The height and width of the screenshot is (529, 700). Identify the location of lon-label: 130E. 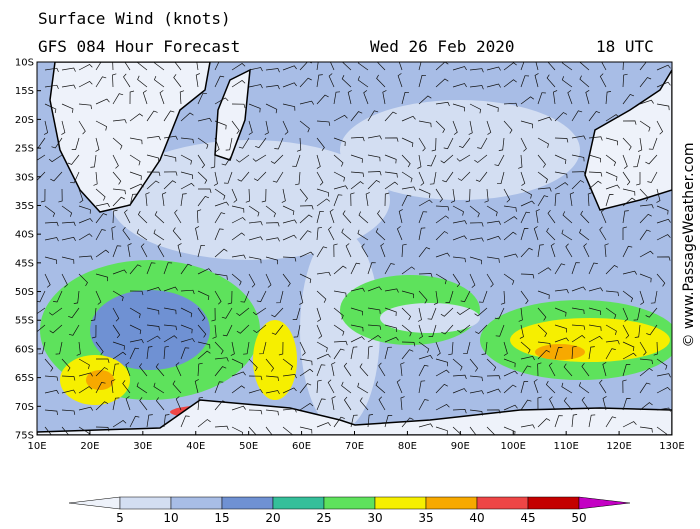
(671, 446).